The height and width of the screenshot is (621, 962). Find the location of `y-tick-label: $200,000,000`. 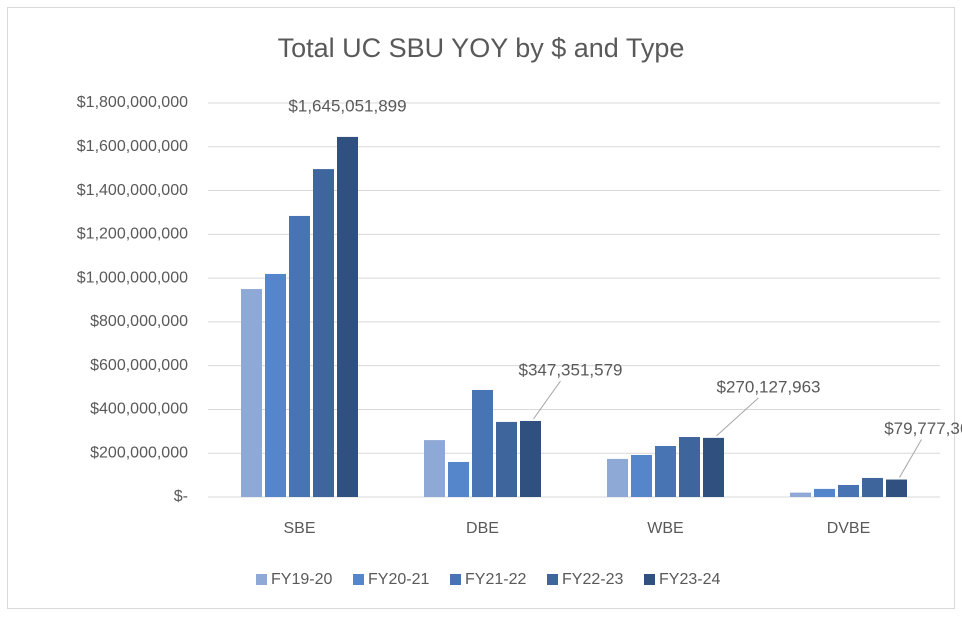

y-tick-label: $200,000,000 is located at coordinates (139, 452).